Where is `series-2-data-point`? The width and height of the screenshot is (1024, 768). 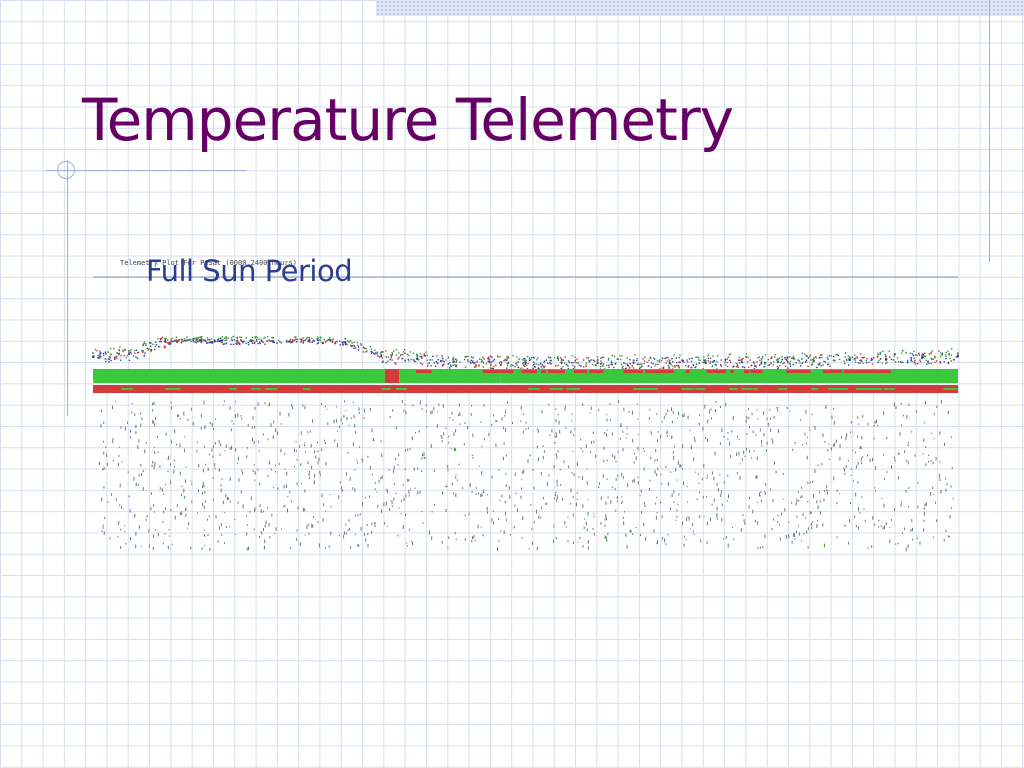 series-2-data-point is located at coordinates (561, 363).